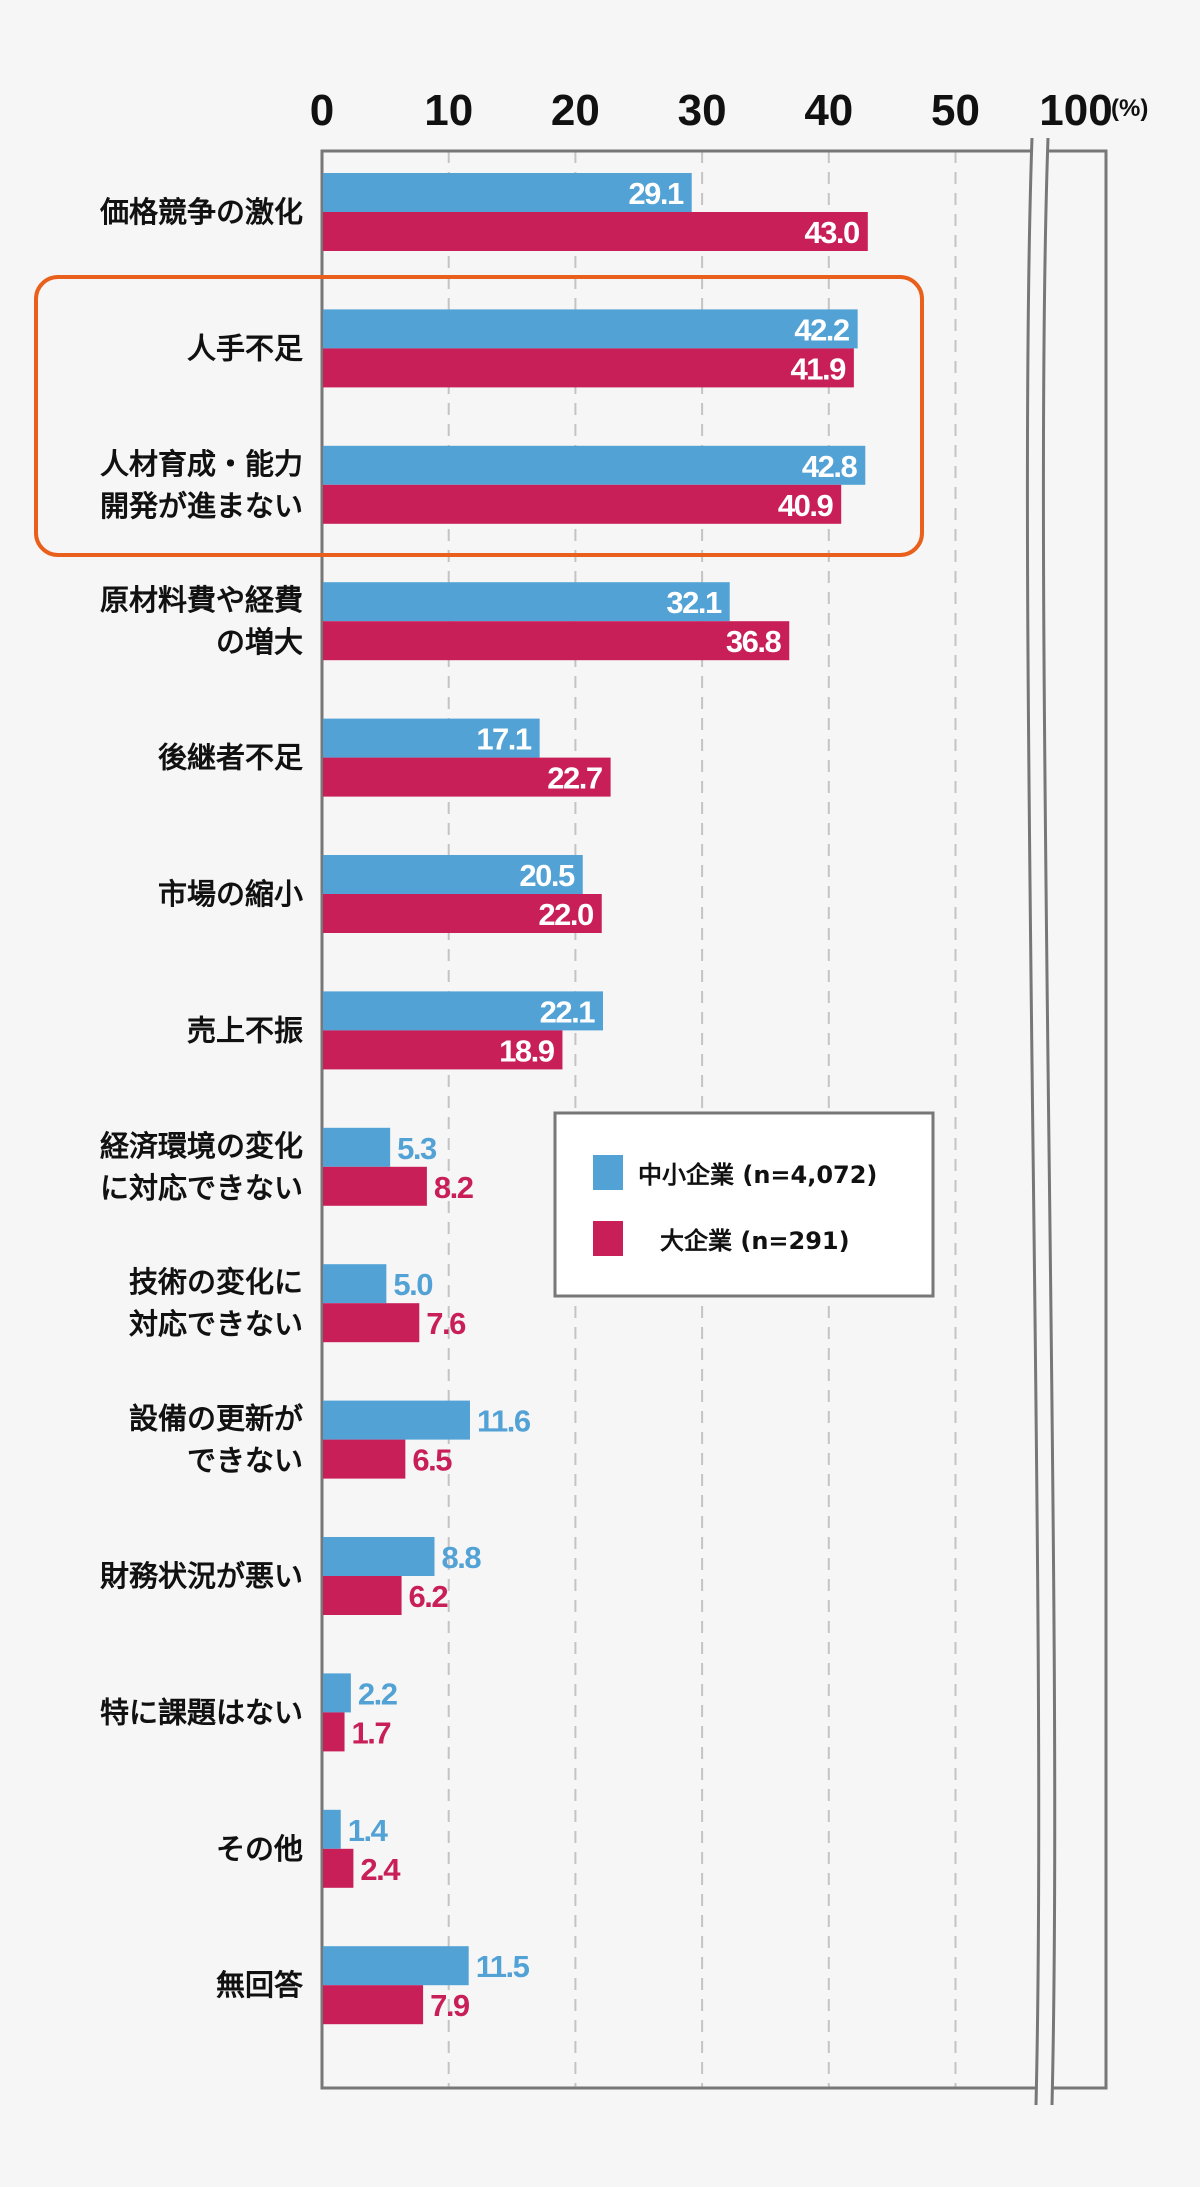 This screenshot has width=1200, height=2187. What do you see at coordinates (1075, 110) in the screenshot?
I see `x-tick-label: 100` at bounding box center [1075, 110].